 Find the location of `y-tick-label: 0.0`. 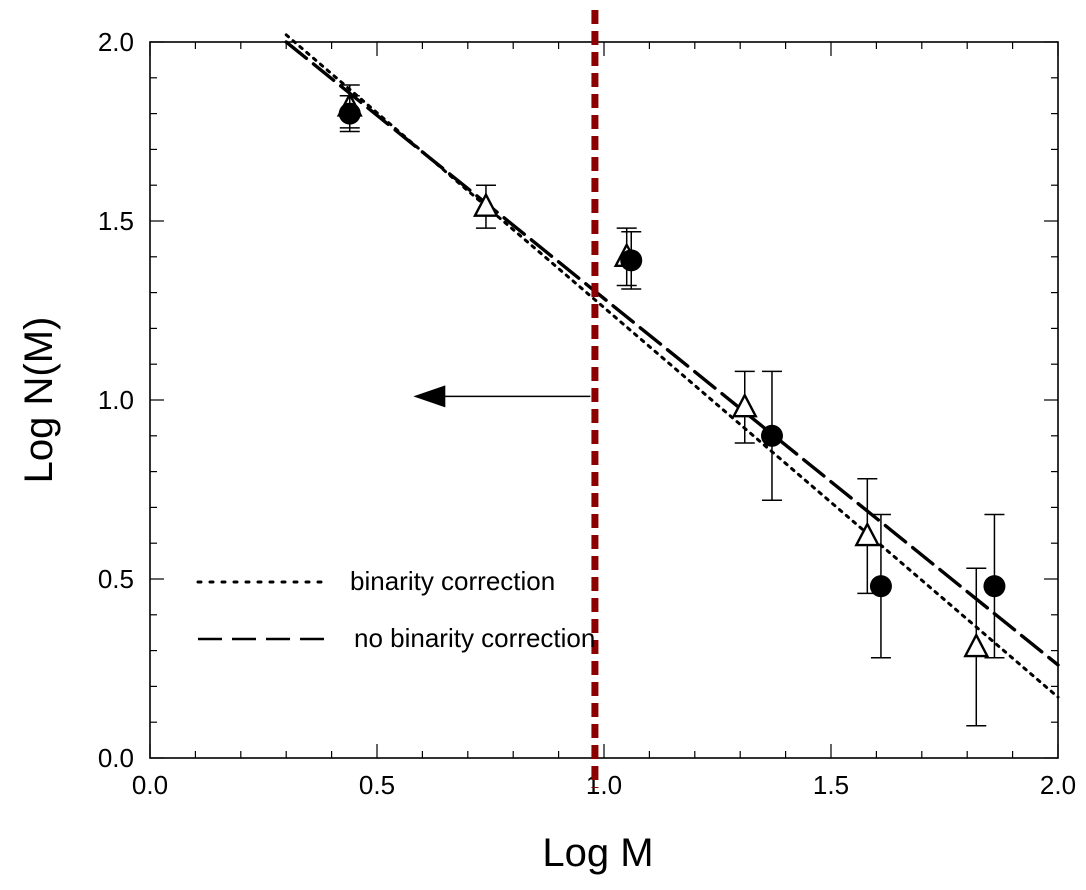

y-tick-label: 0.0 is located at coordinates (116, 758).